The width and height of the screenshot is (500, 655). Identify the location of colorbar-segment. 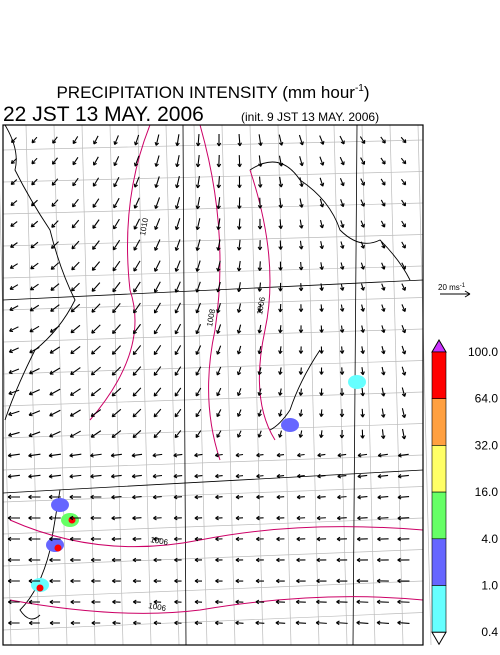
(439, 609).